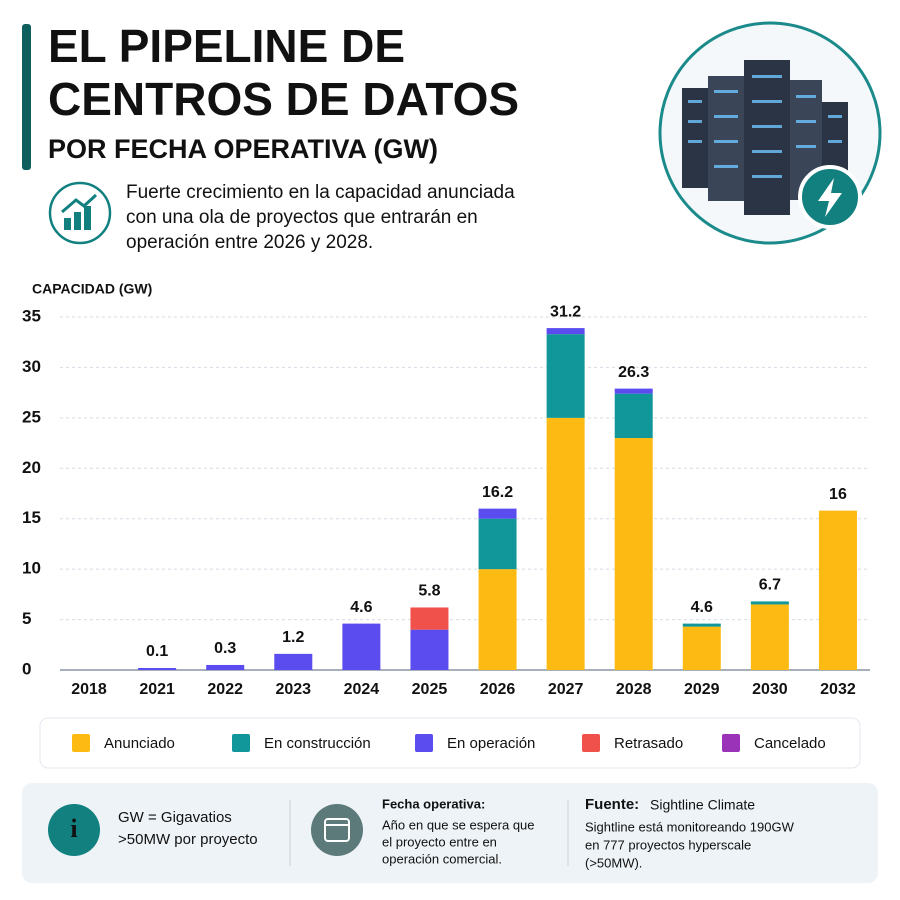 Image resolution: width=900 pixels, height=900 pixels. I want to click on date-text: Año en que se espera que, so click(458, 824).